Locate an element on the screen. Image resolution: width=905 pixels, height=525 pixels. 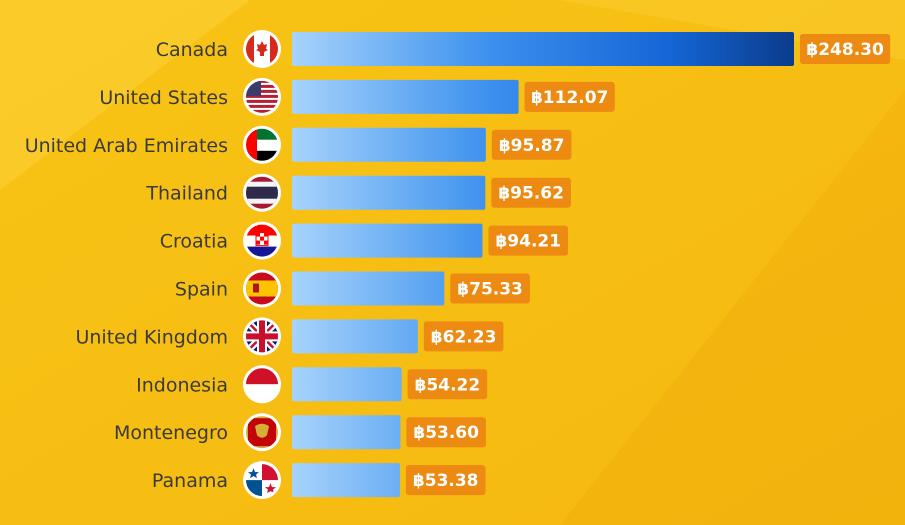
value-label-canada: ฿248.30 is located at coordinates (845, 50).